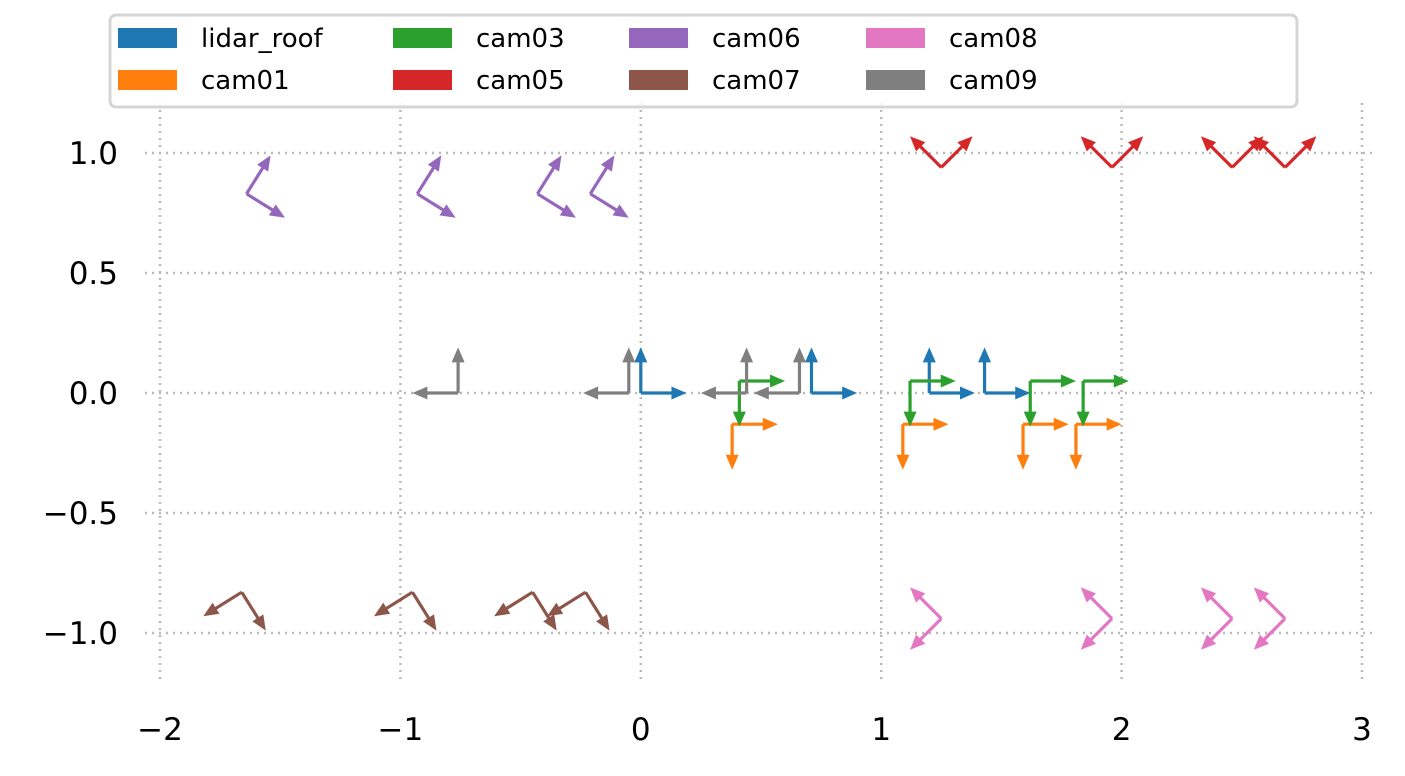  I want to click on y-tick-label: −0.5, so click(80, 514).